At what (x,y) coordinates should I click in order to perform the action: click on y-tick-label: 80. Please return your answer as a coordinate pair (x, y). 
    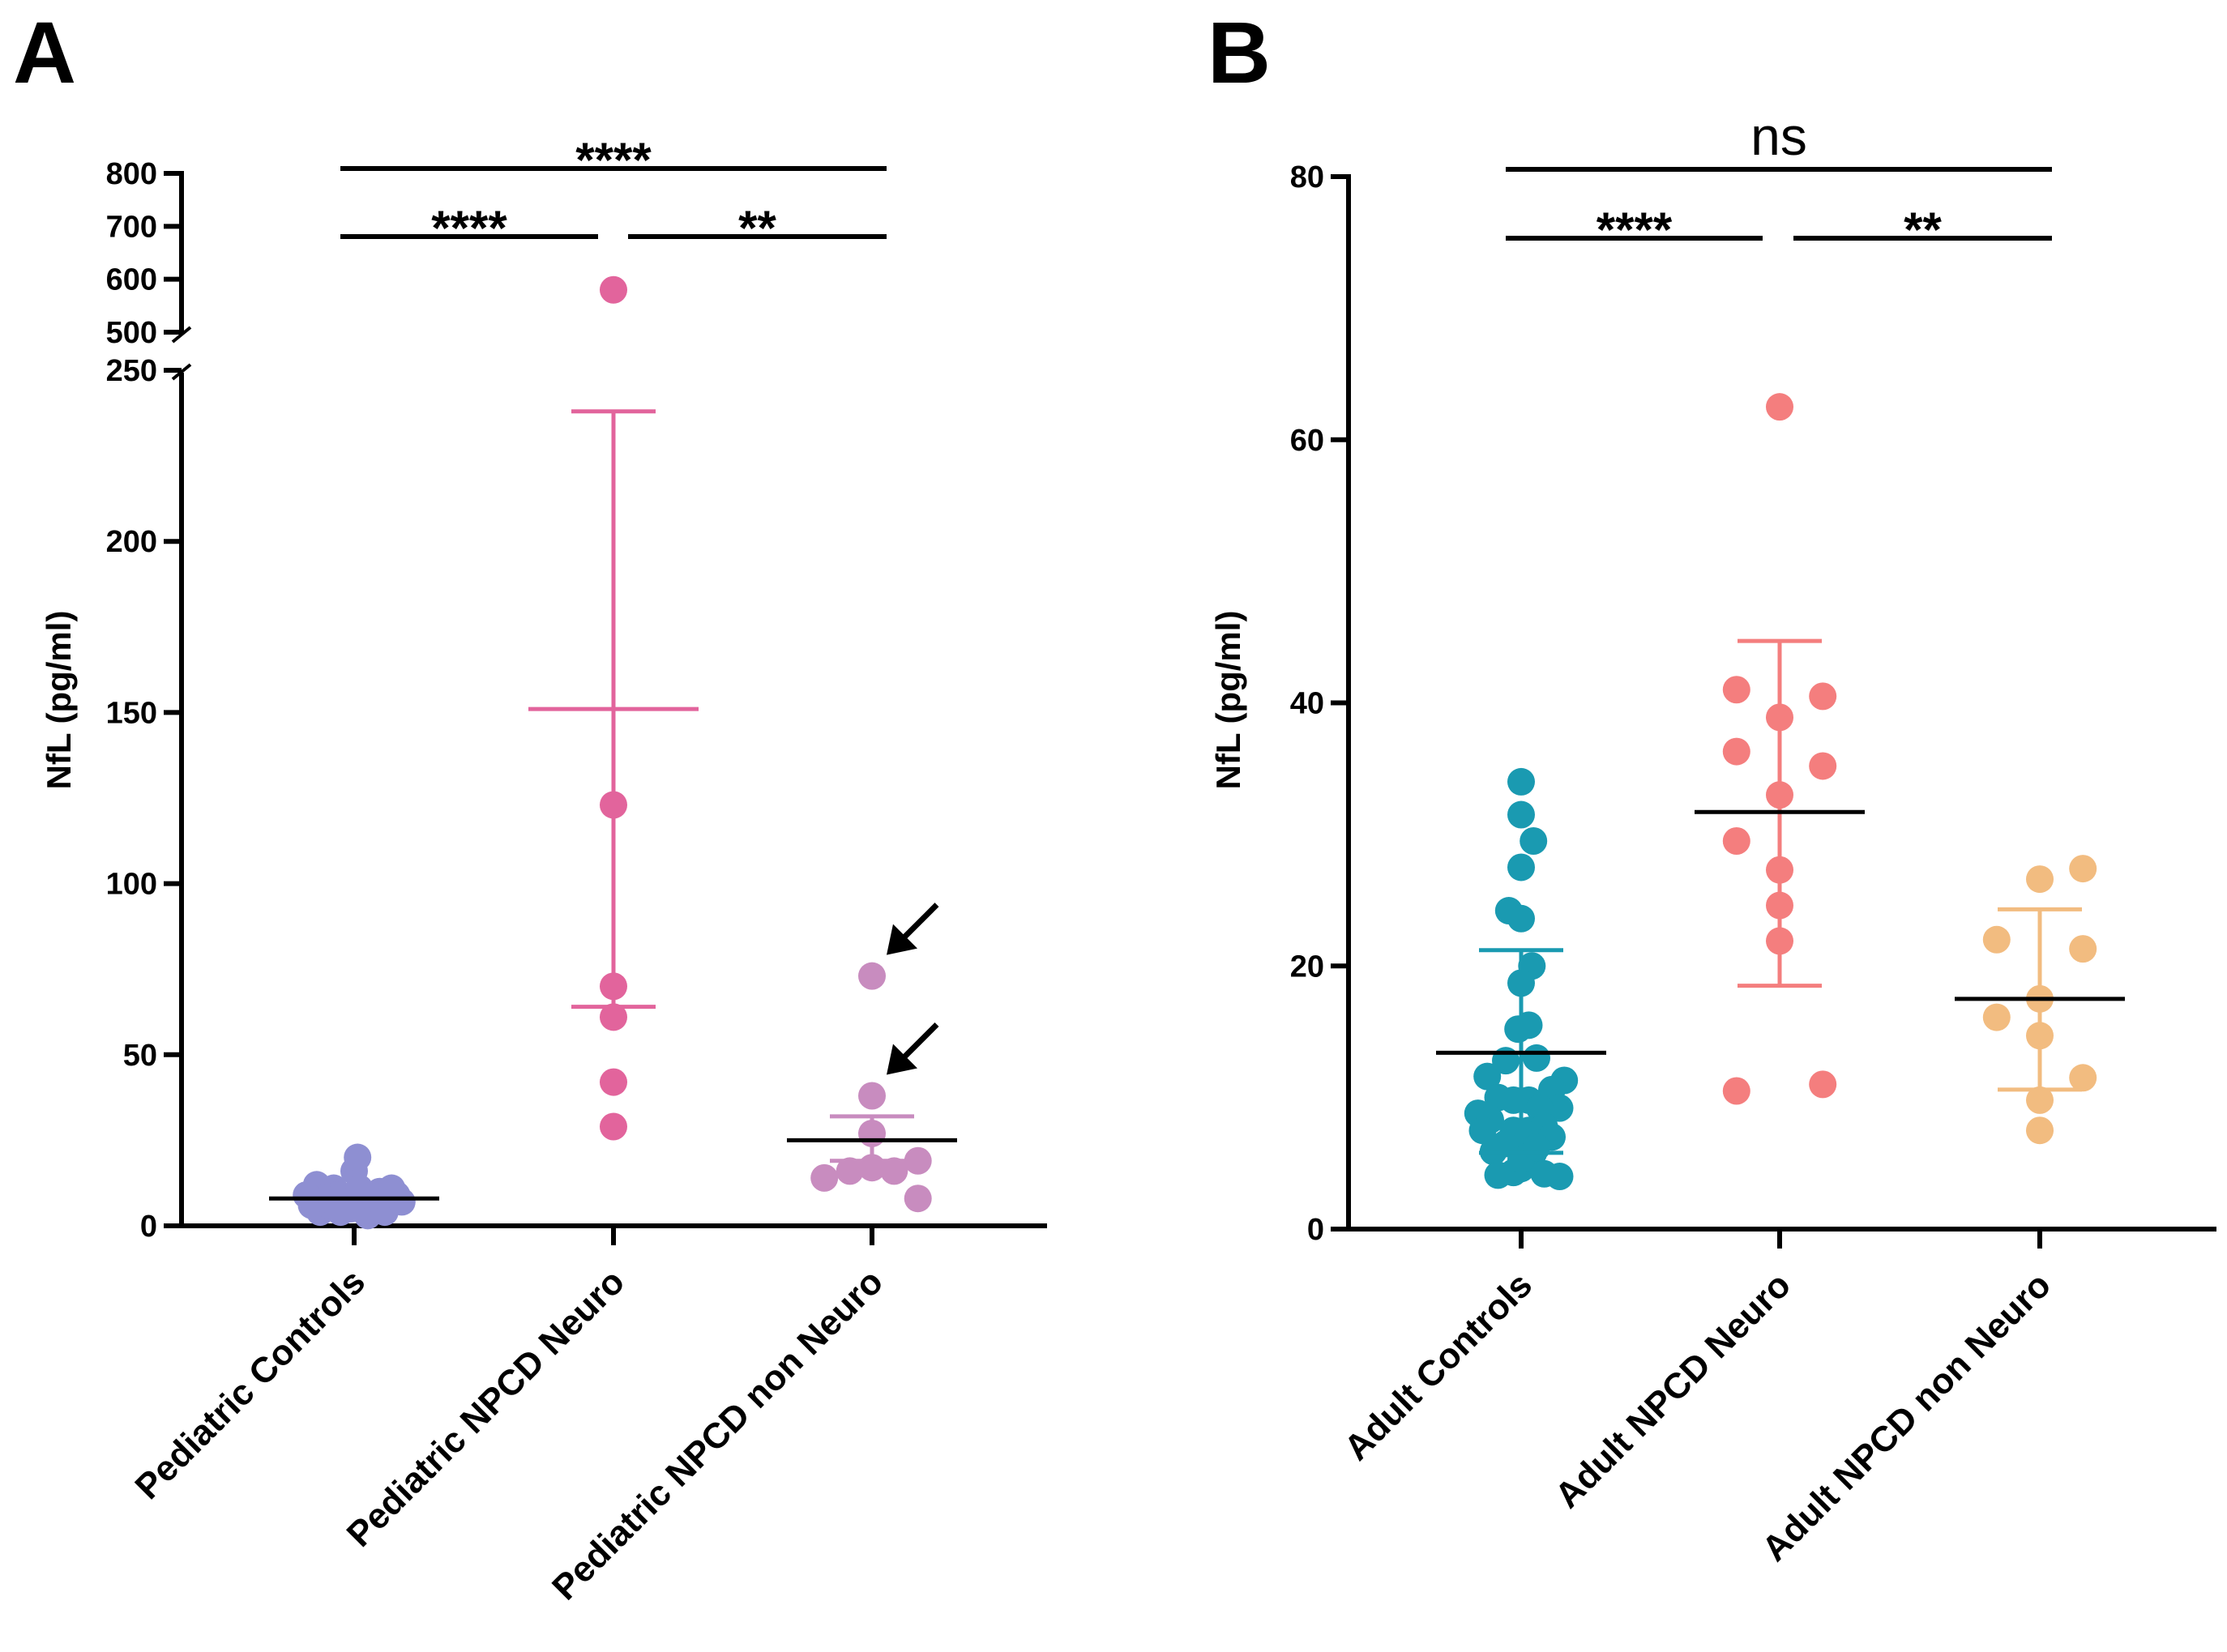
    Looking at the image, I should click on (1307, 177).